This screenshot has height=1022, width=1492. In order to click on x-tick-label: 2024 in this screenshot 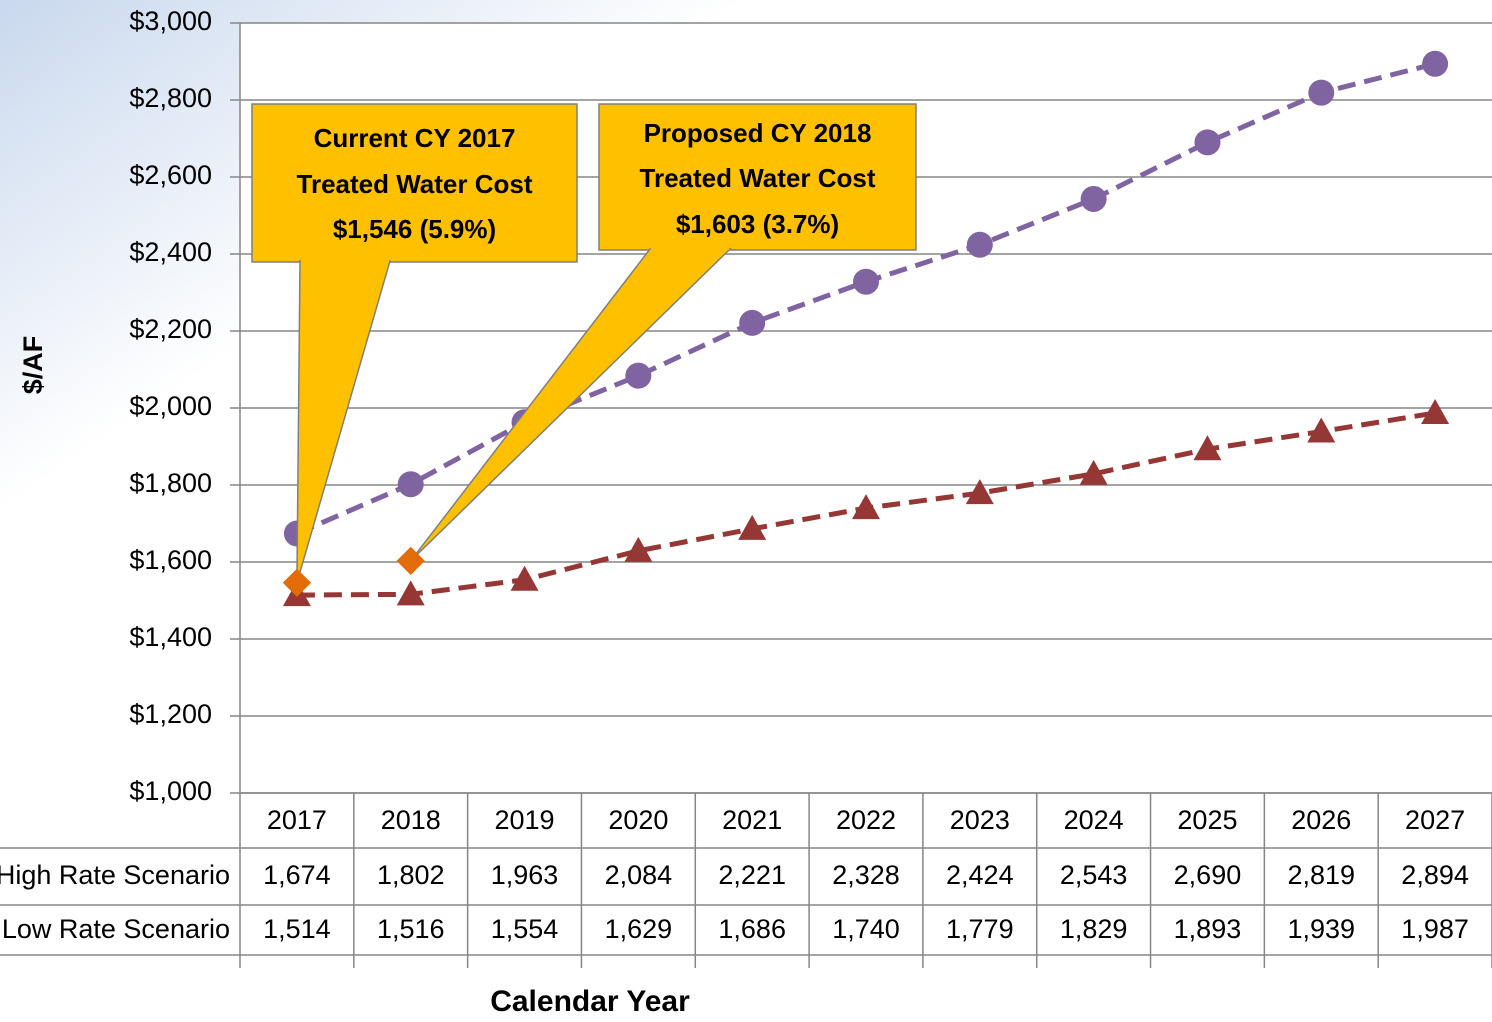, I will do `click(1094, 820)`.